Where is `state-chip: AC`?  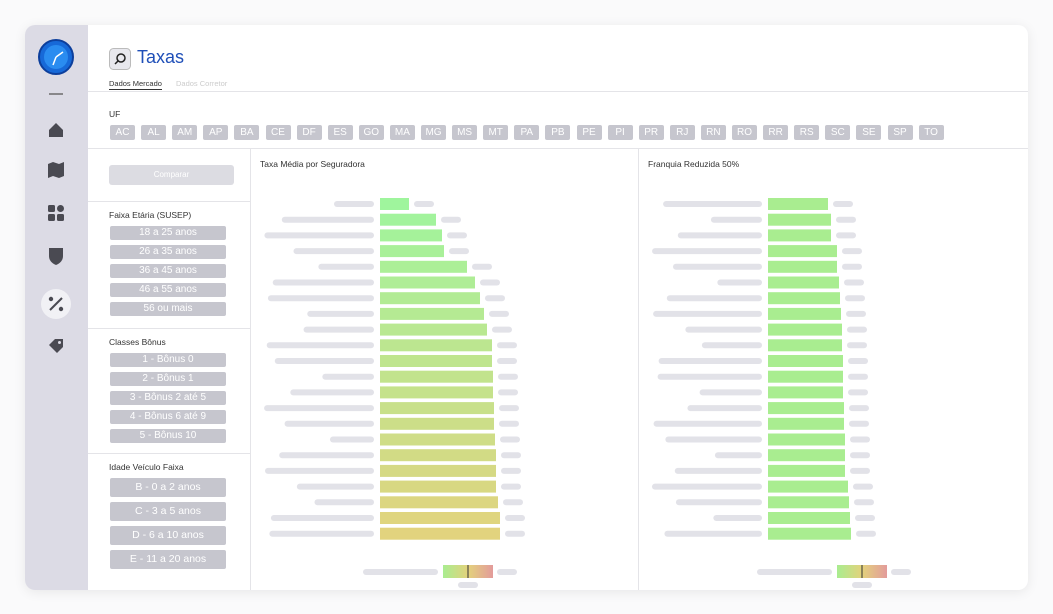
state-chip: AC is located at coordinates (122, 132).